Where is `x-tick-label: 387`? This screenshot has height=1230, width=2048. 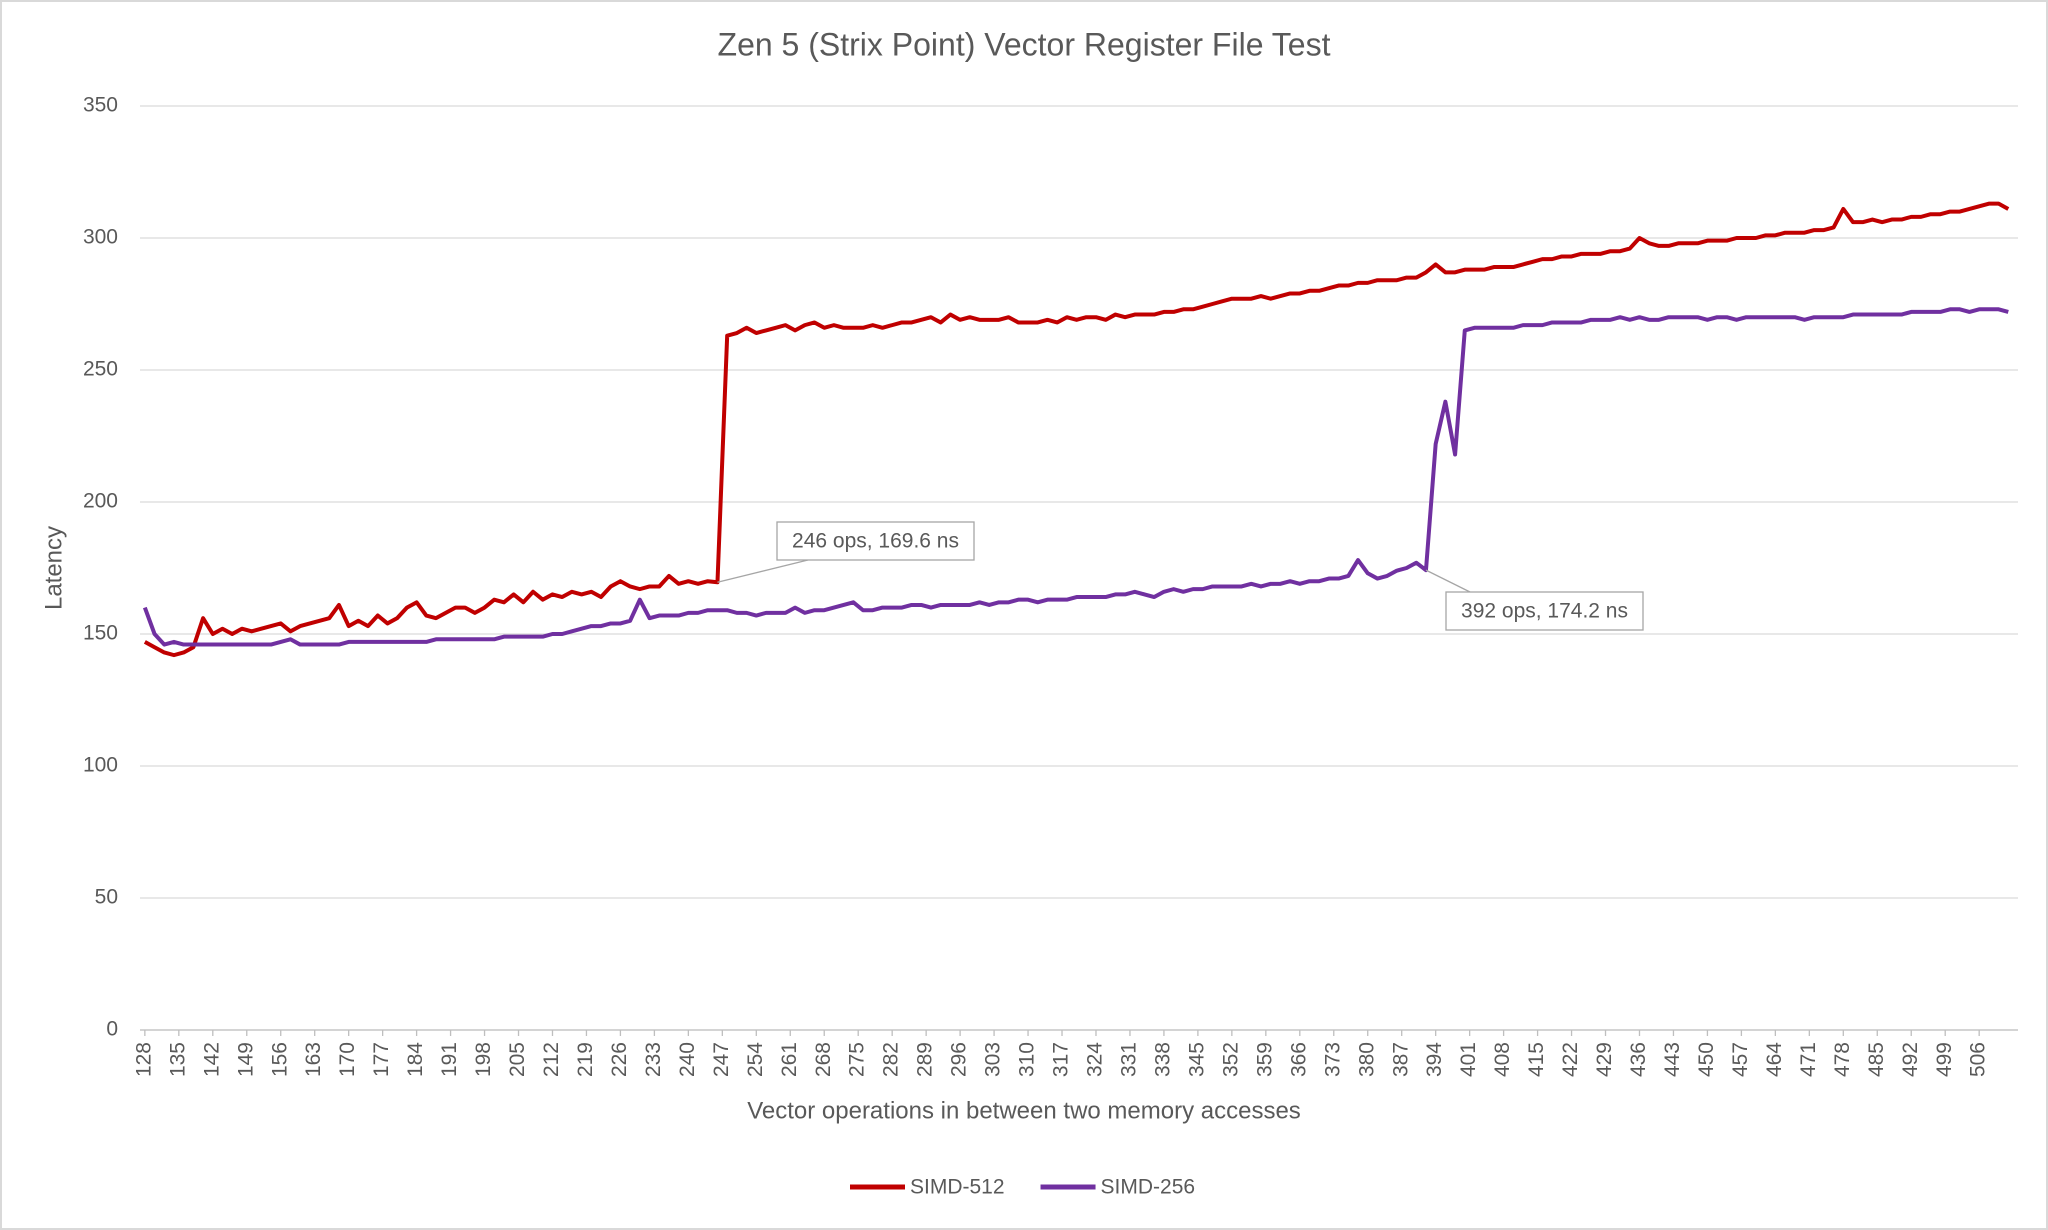 x-tick-label: 387 is located at coordinates (1400, 1059).